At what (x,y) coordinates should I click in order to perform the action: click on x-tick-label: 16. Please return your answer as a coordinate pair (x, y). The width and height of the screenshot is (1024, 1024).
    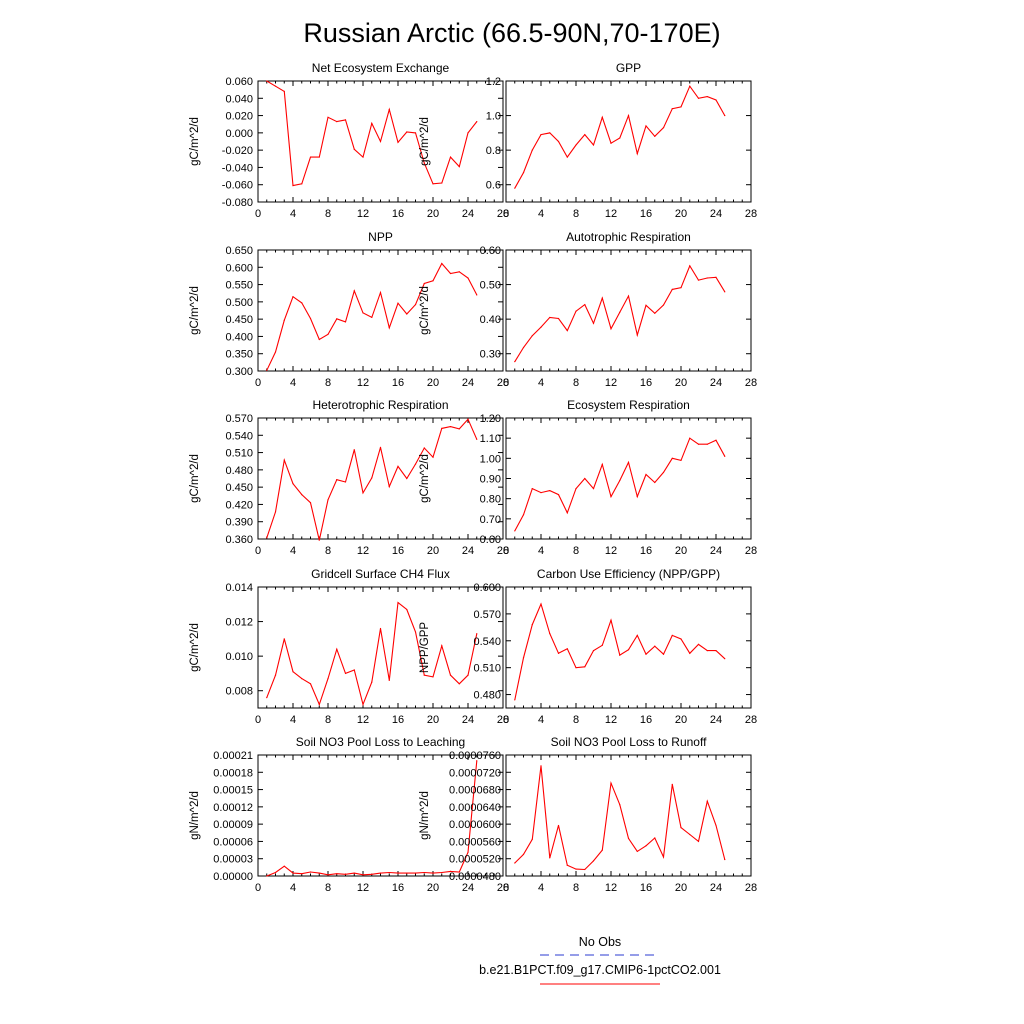
    Looking at the image, I should click on (646, 214).